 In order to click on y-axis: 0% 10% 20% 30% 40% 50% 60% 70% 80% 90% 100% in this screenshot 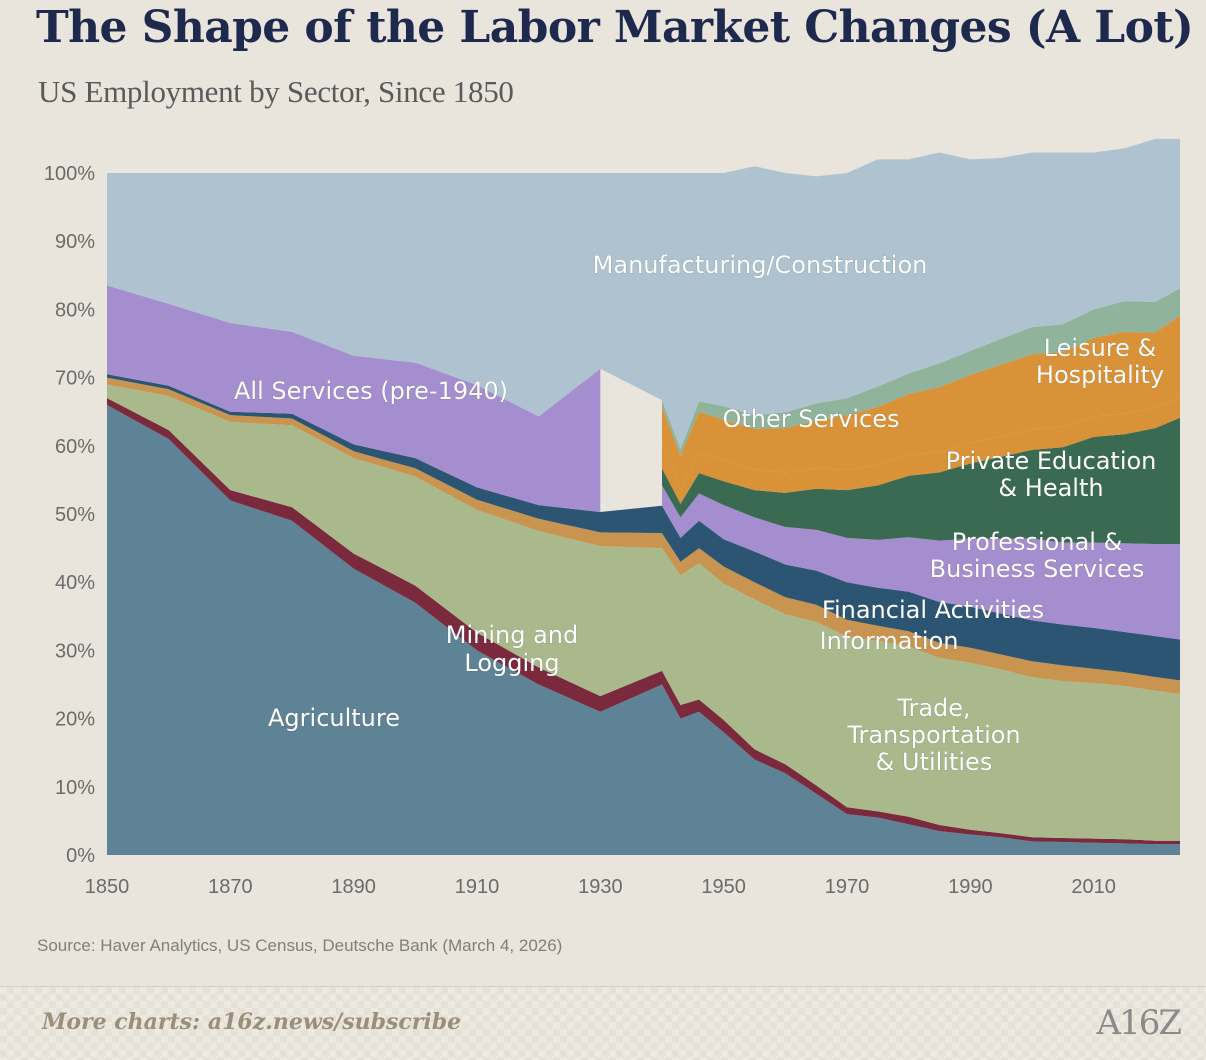, I will do `click(69, 515)`.